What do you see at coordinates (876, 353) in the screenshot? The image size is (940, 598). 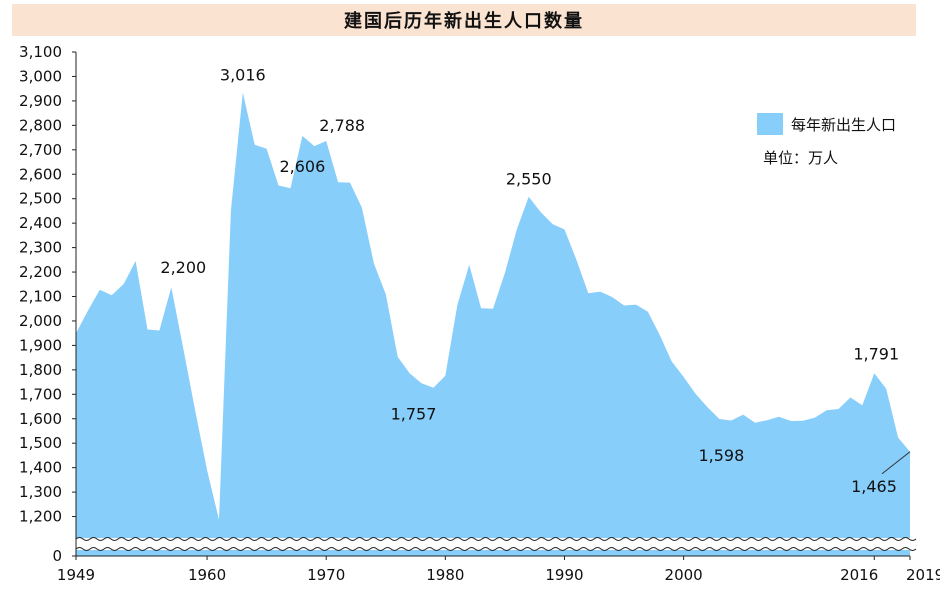 I see `data-label: 1,791` at bounding box center [876, 353].